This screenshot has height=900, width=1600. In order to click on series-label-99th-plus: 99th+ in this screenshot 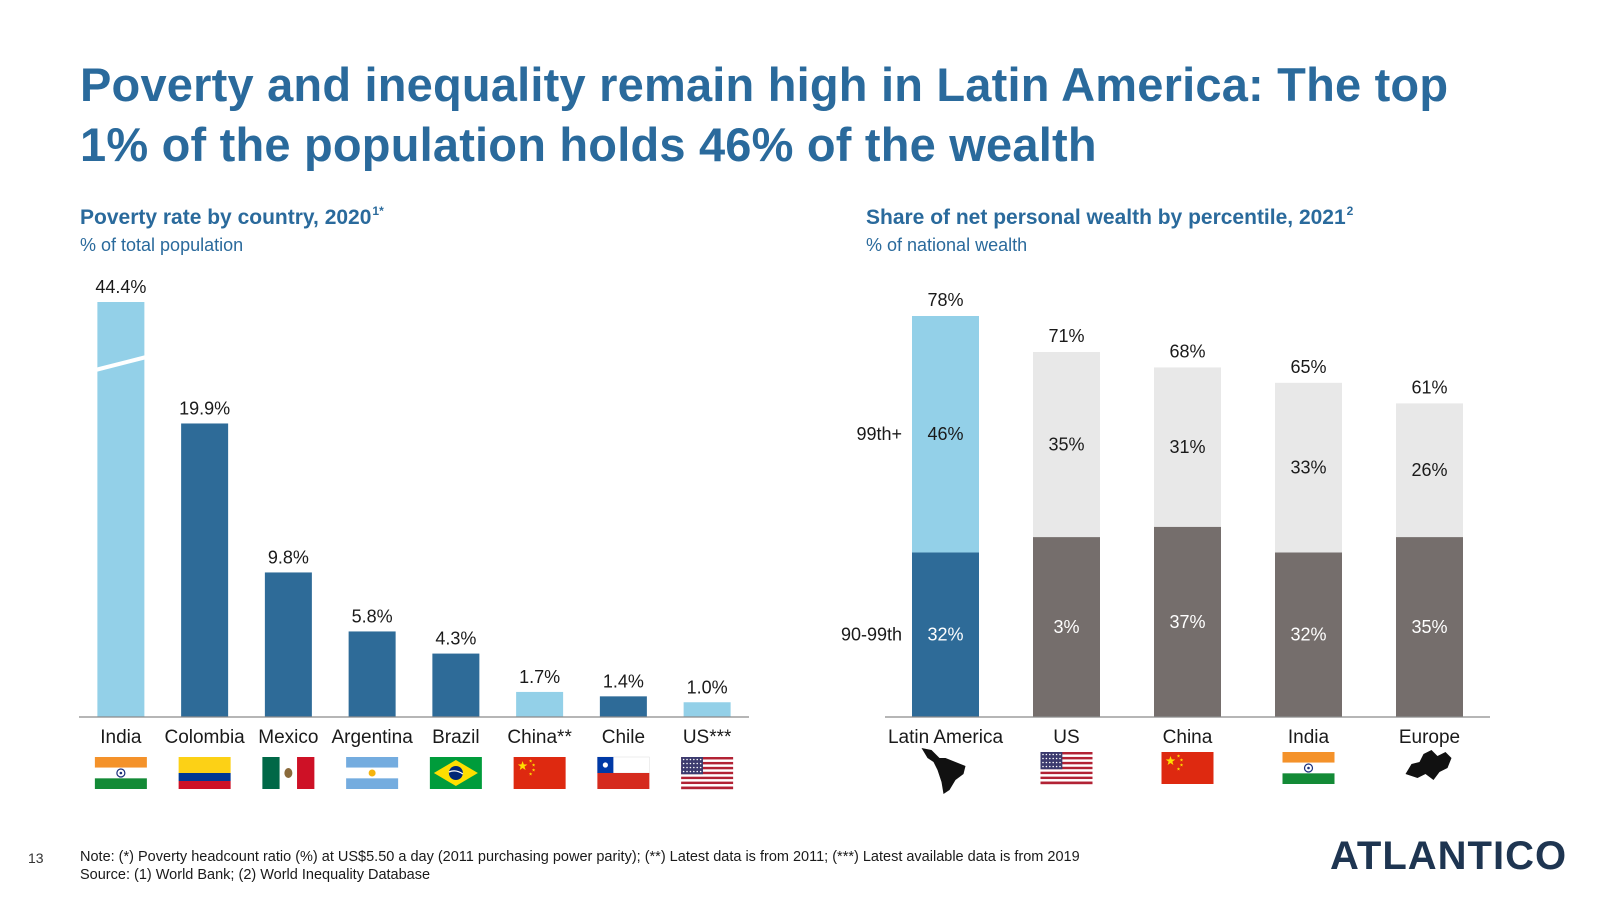, I will do `click(879, 434)`.